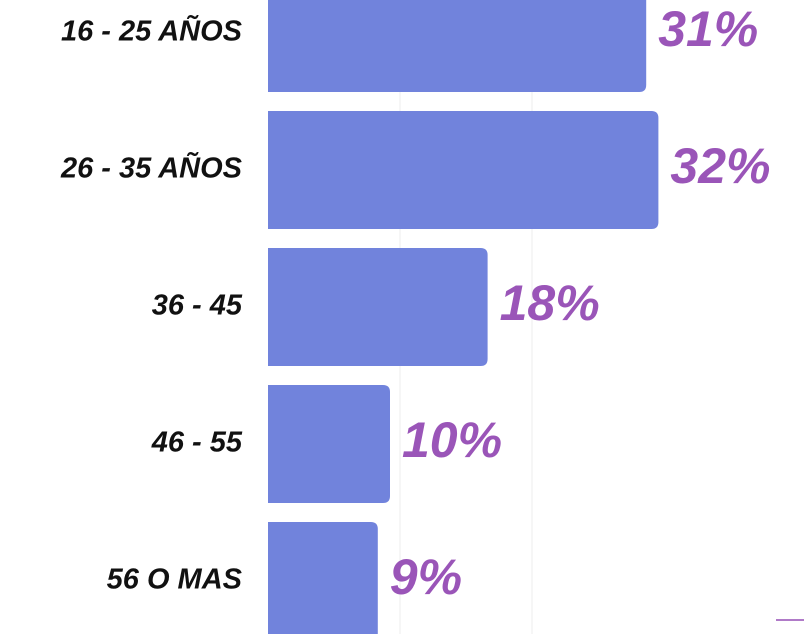 The width and height of the screenshot is (804, 634). I want to click on category-label: 26 - 35 AÑOS, so click(151, 168).